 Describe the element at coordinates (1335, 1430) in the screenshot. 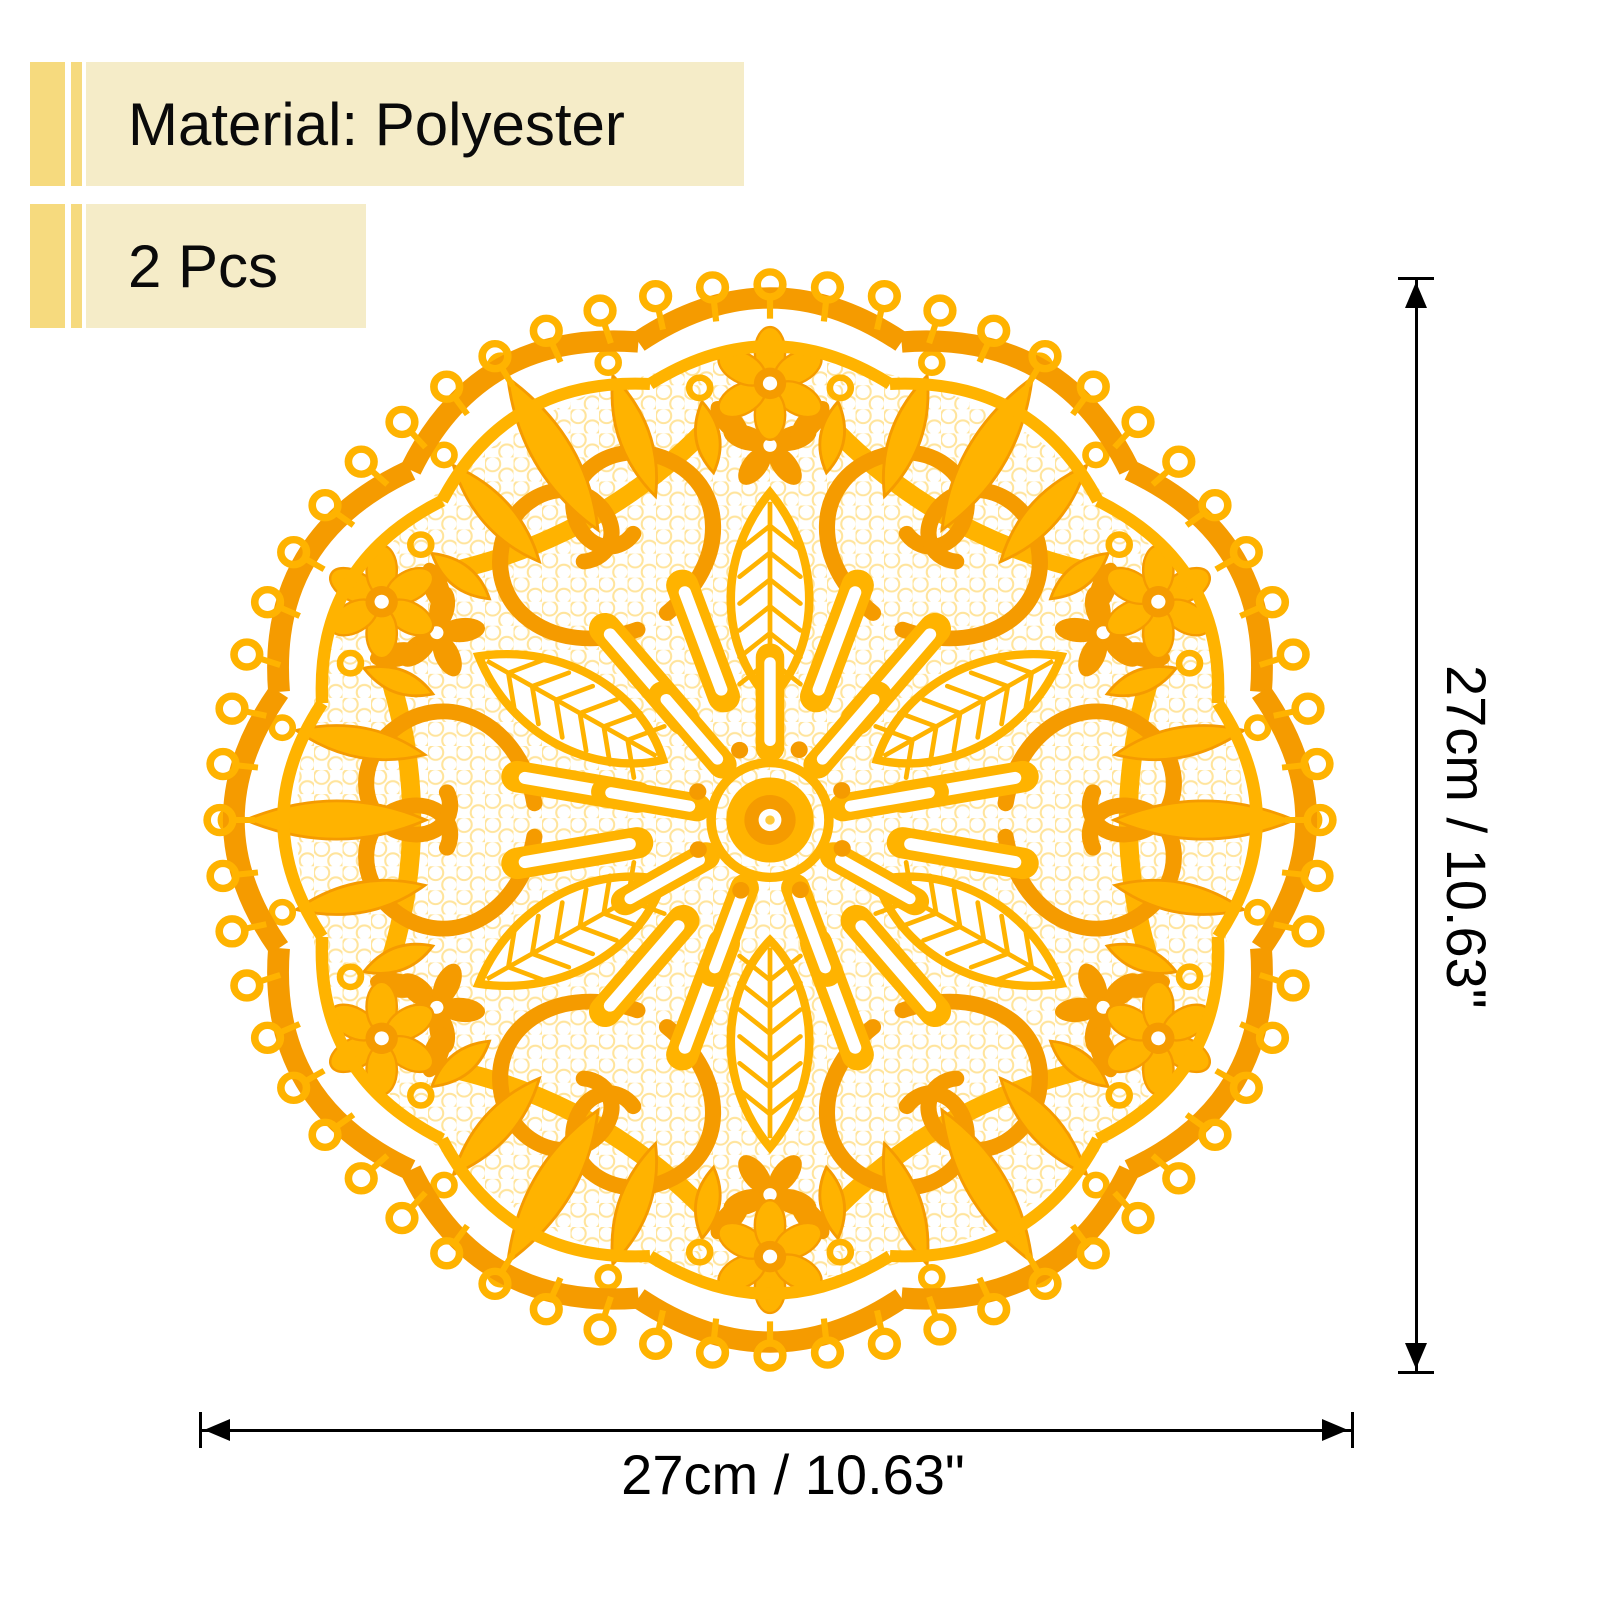

I see `dimension-arrow-right-icon` at that location.